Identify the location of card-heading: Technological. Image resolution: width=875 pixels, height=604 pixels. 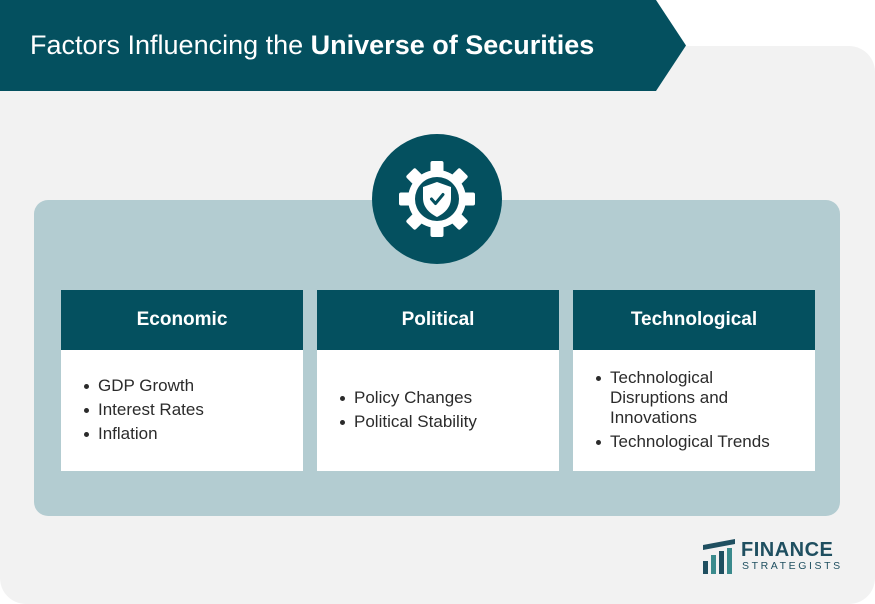
(694, 320).